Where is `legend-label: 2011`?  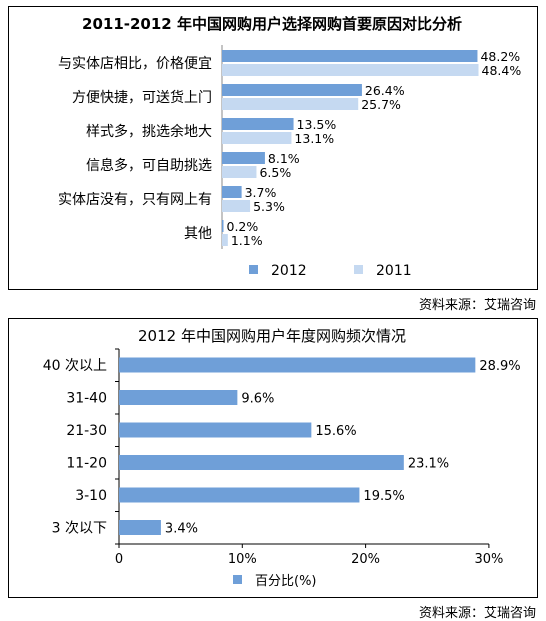 legend-label: 2011 is located at coordinates (394, 271).